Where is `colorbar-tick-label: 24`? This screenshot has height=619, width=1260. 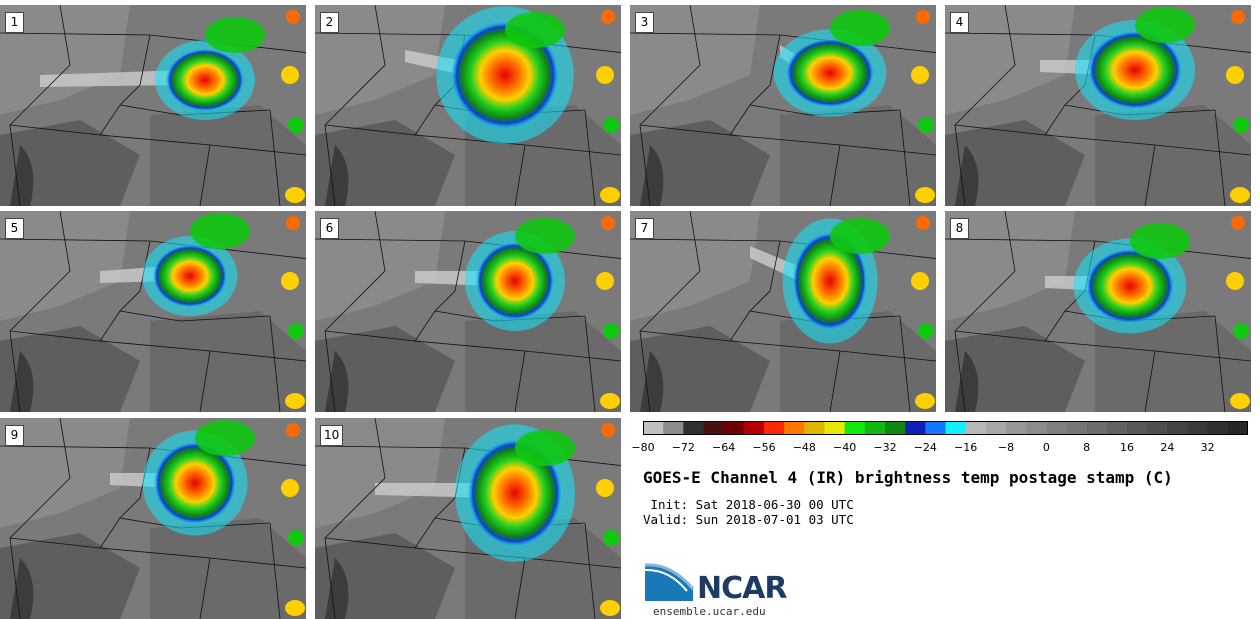
colorbar-tick-label: 24 is located at coordinates (1167, 447).